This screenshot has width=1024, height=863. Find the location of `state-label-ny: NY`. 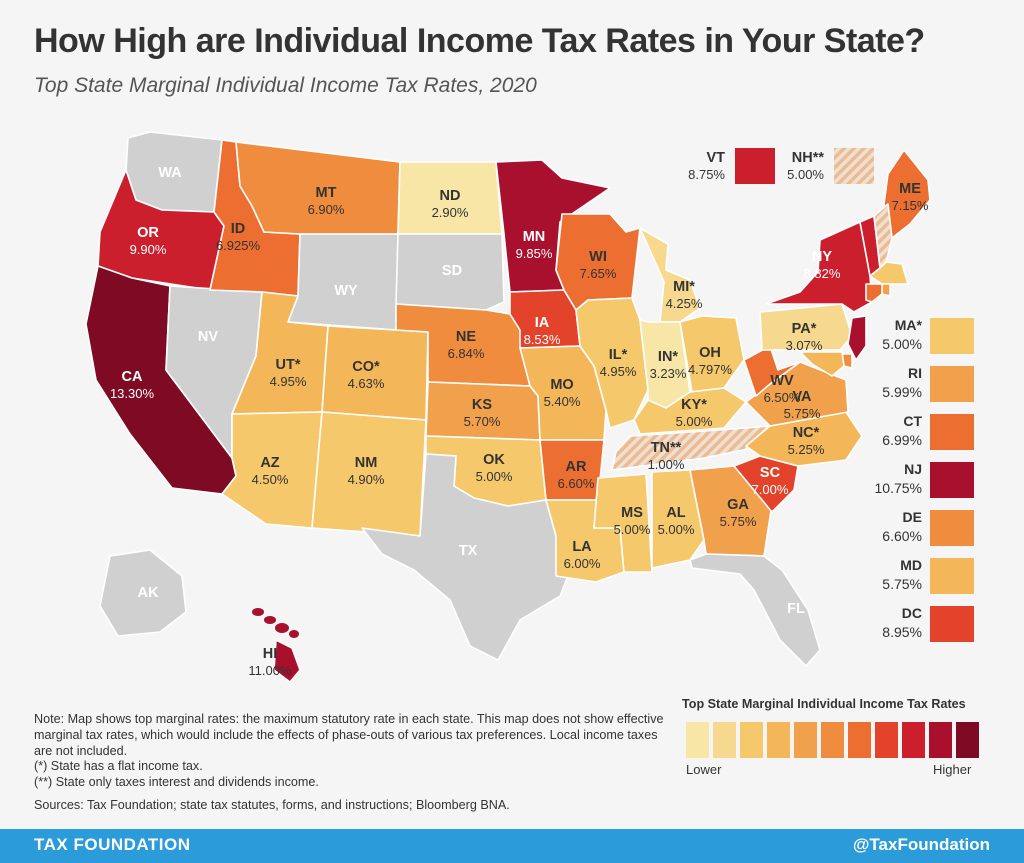

state-label-ny: NY is located at coordinates (822, 257).